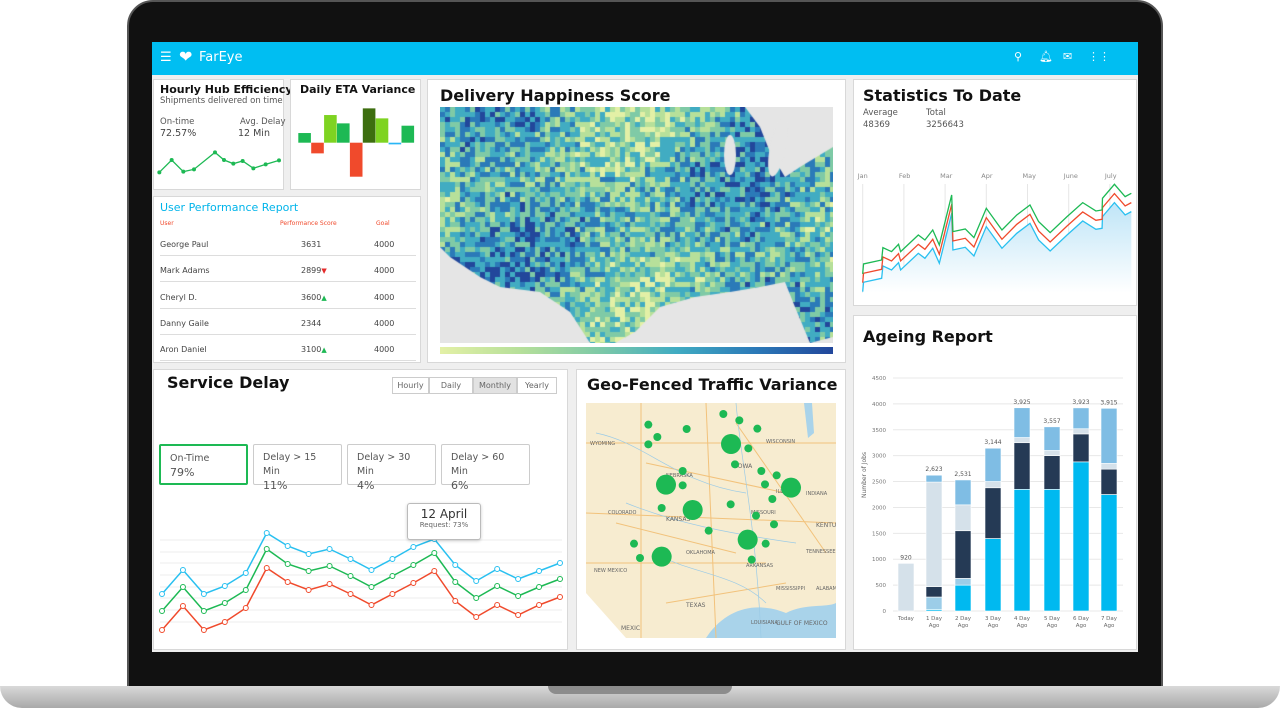 The height and width of the screenshot is (719, 1280). Describe the element at coordinates (885, 612) in the screenshot. I see `y-tick-label: 0` at that location.